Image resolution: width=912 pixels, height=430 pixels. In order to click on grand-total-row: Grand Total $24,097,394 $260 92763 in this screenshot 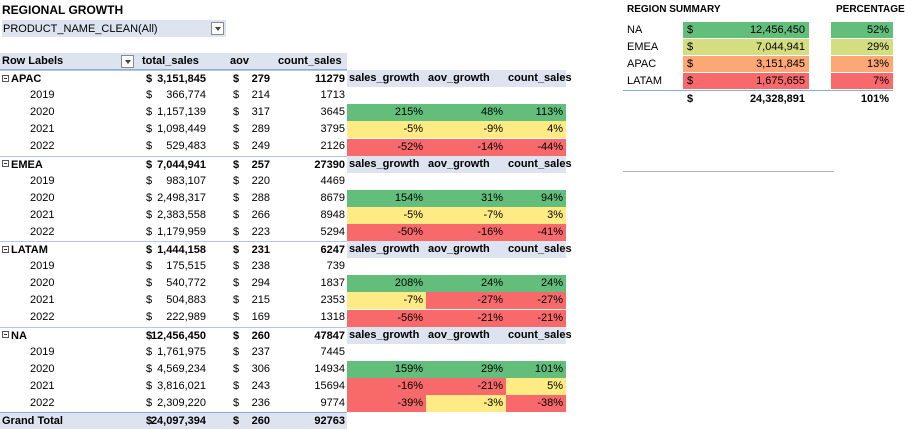, I will do `click(173, 420)`.